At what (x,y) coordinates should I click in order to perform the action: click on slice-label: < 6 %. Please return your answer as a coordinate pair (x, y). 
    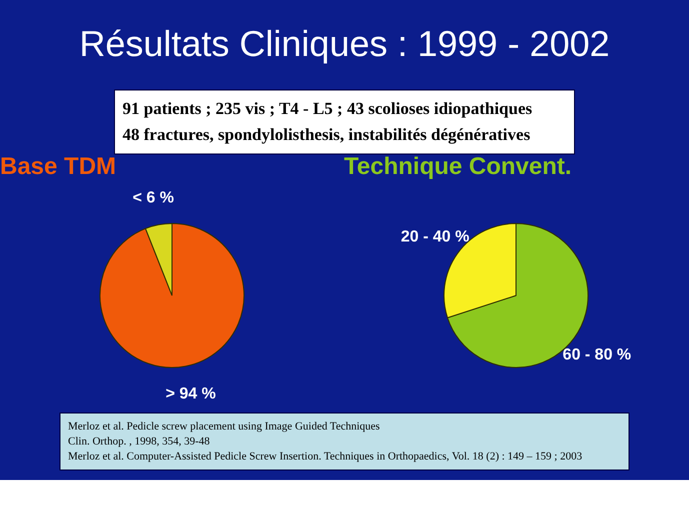
    Looking at the image, I should click on (153, 197).